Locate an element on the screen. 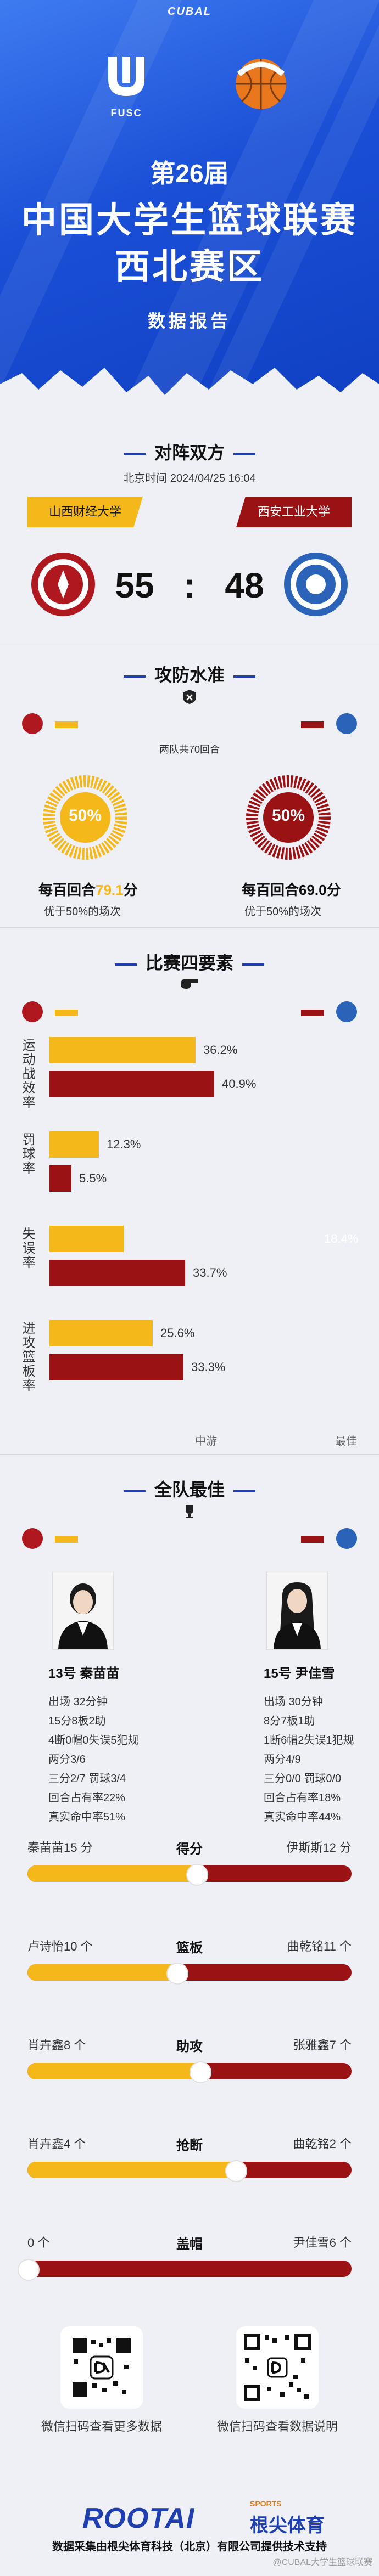  away-factor-value: 5.5% is located at coordinates (93, 1178).